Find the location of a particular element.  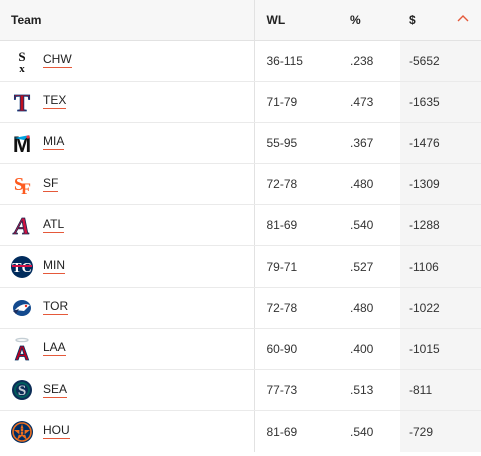

column-header-amount: $ is located at coordinates (440, 20).